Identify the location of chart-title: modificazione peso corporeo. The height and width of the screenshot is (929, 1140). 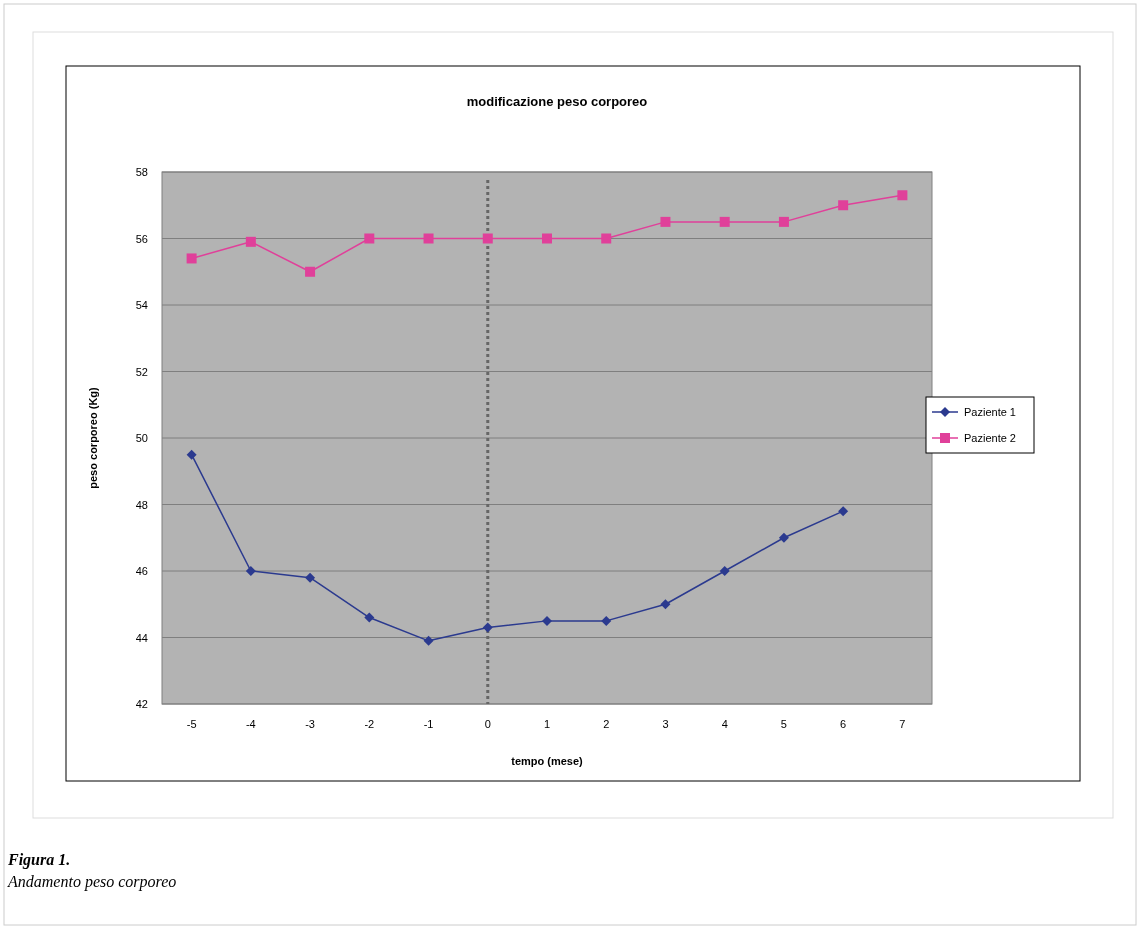
(557, 101).